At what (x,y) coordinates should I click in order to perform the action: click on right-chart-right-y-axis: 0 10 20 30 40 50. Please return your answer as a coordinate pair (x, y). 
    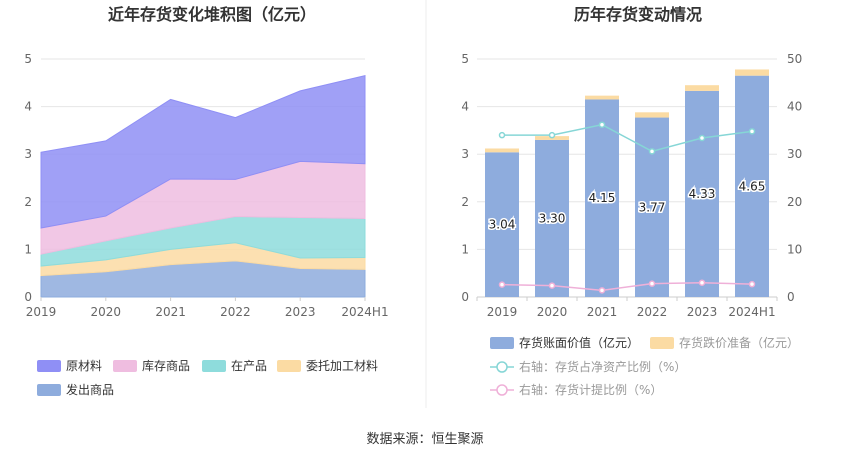
    Looking at the image, I should click on (794, 178).